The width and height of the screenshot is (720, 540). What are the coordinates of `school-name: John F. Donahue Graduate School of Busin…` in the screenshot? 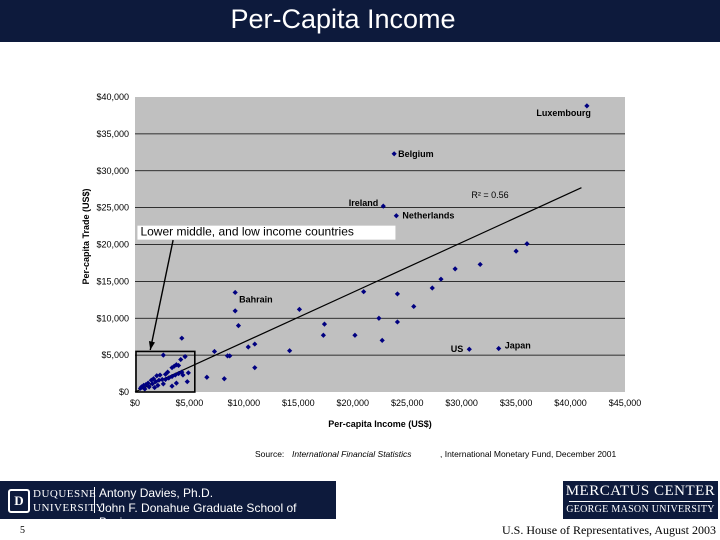 It's located at (198, 515).